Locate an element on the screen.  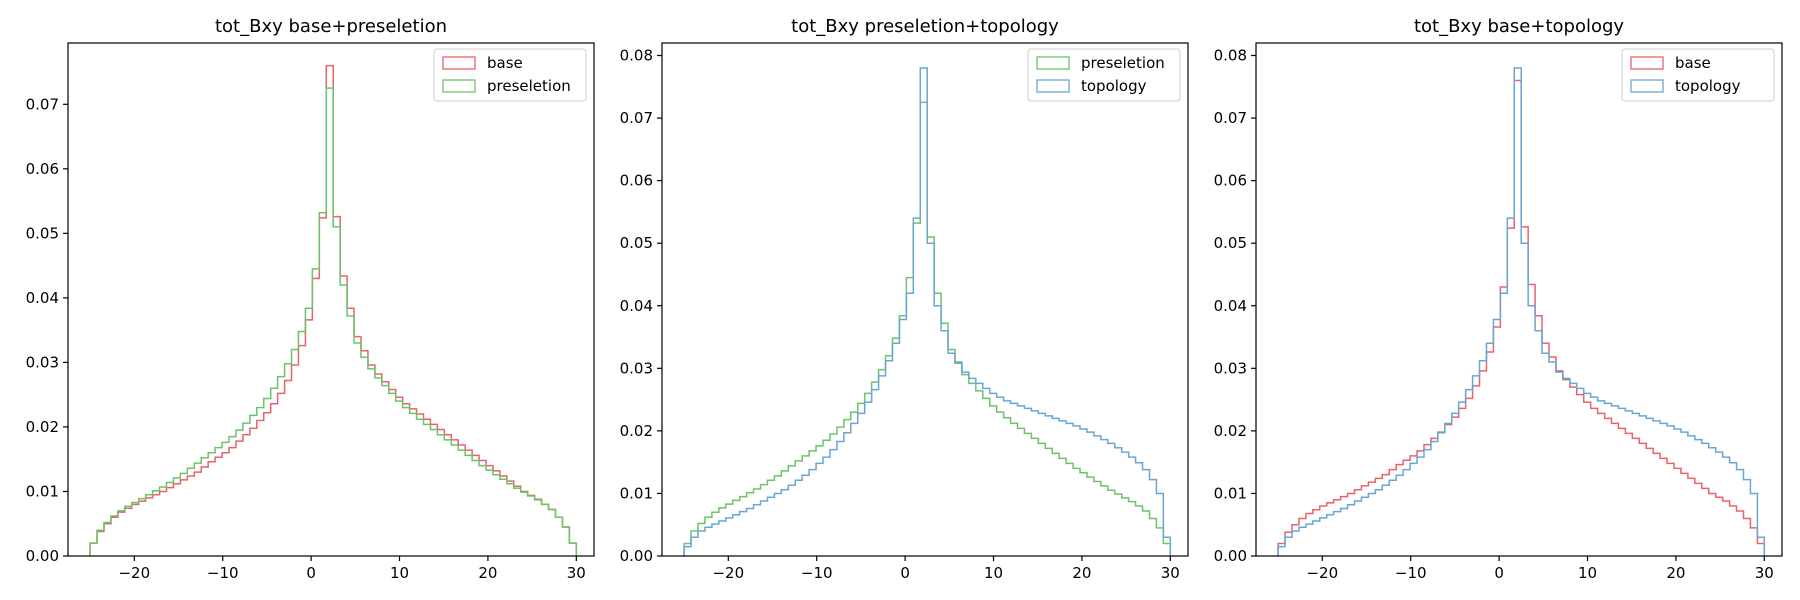
legend: base preseletion is located at coordinates (510, 75).